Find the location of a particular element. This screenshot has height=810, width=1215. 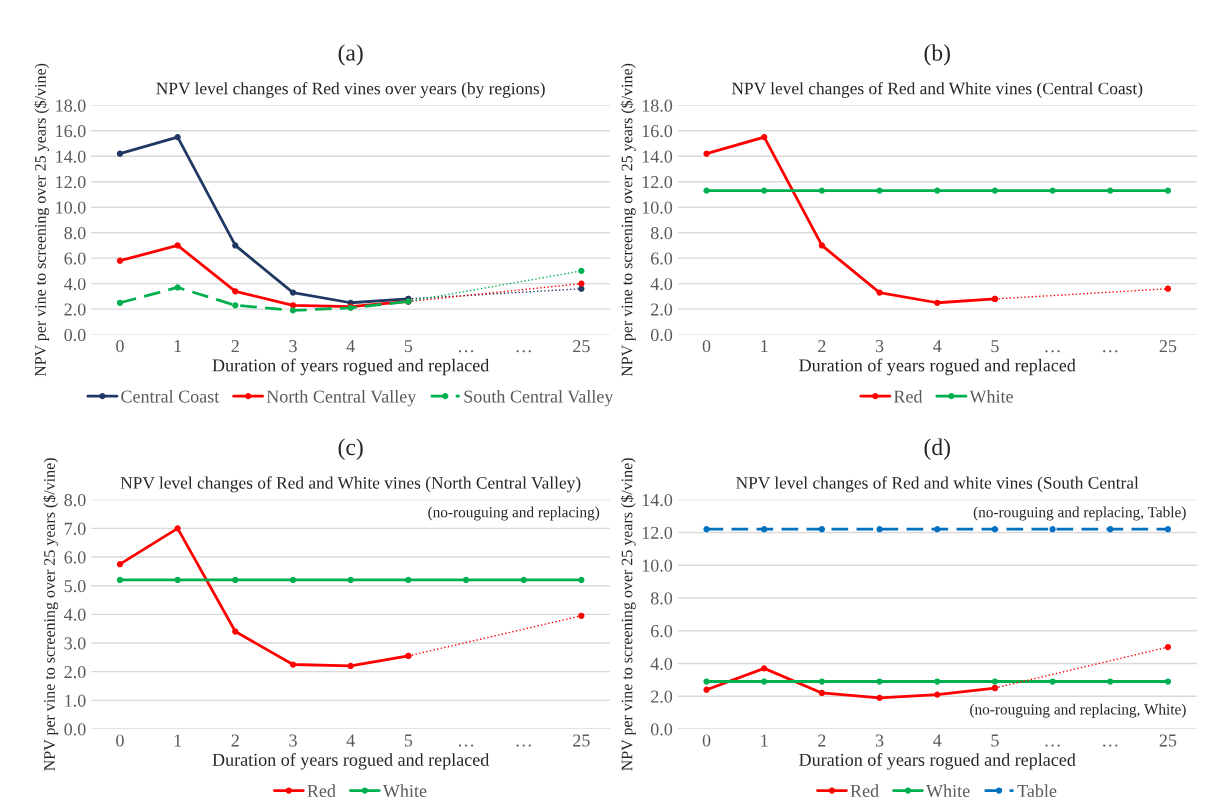

legend-label: South Central Valley is located at coordinates (539, 398).